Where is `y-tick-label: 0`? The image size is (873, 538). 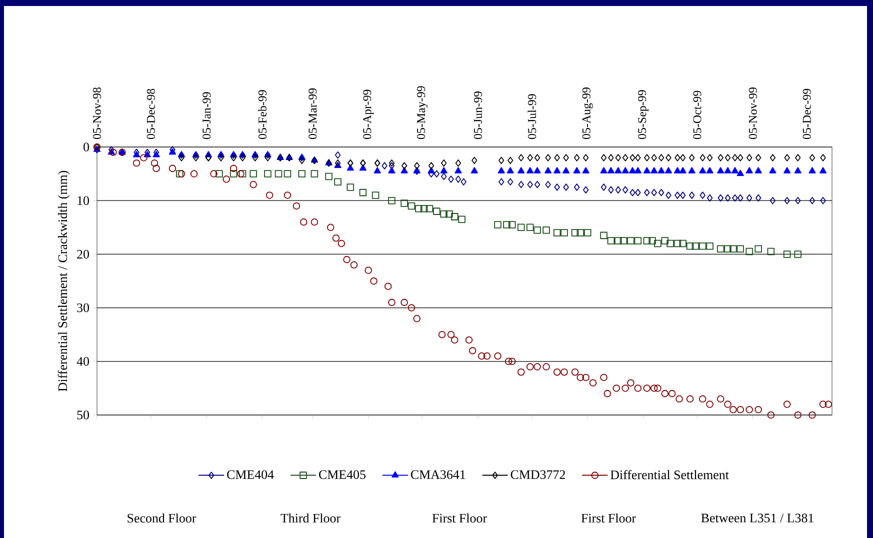
y-tick-label: 0 is located at coordinates (87, 147).